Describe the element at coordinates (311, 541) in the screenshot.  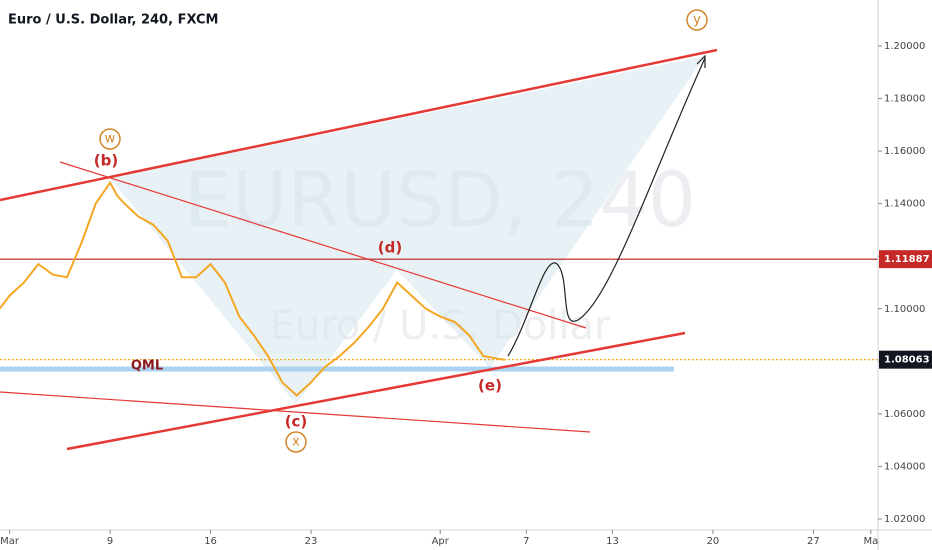
I see `x-tick-label: 23` at that location.